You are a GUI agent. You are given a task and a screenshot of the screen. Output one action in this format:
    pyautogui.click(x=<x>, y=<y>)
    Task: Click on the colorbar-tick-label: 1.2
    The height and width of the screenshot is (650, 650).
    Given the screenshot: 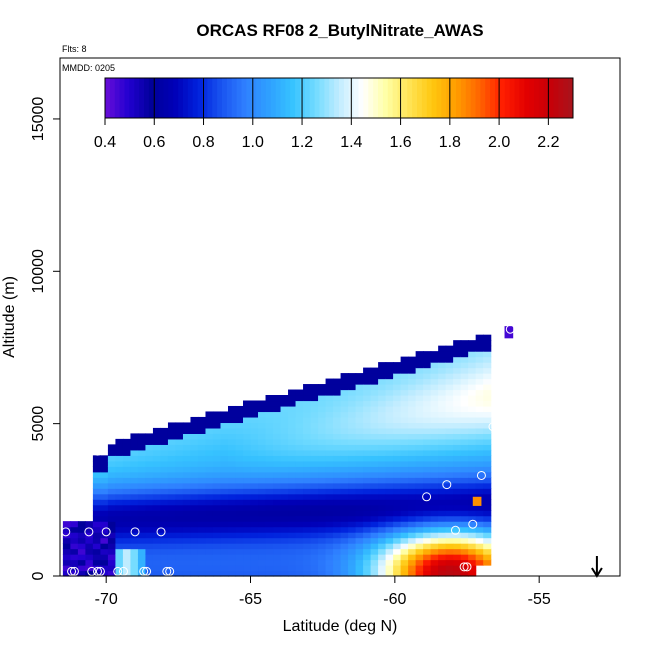 What is the action you would take?
    pyautogui.click(x=302, y=142)
    